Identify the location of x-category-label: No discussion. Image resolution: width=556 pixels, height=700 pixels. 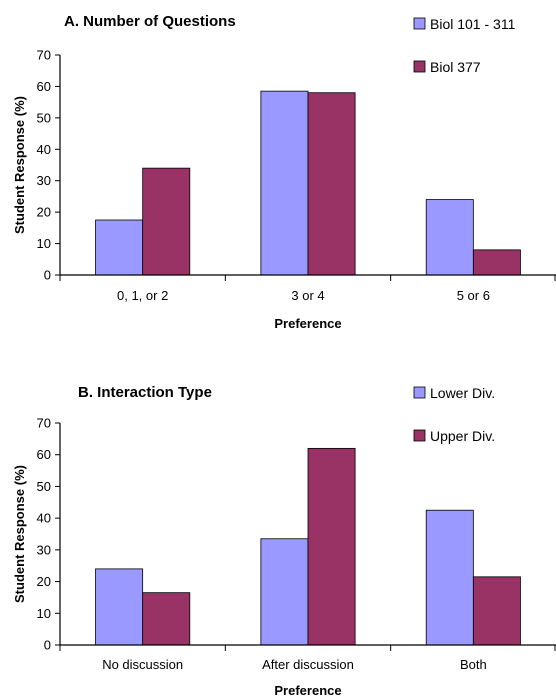
(142, 664).